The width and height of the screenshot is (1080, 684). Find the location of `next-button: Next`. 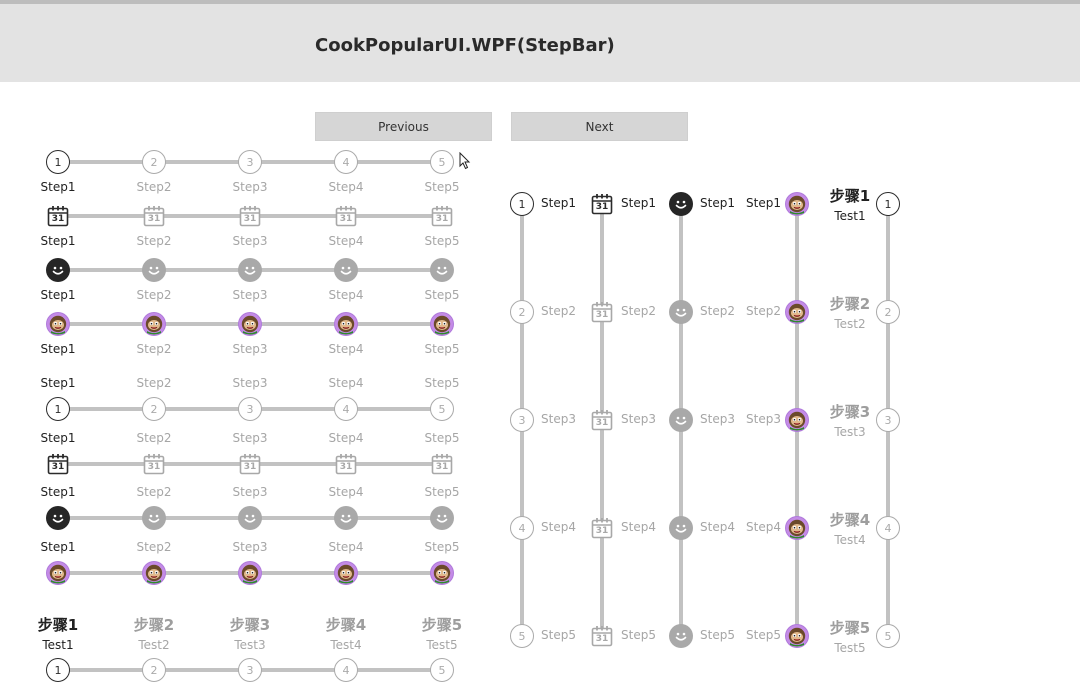

next-button: Next is located at coordinates (599, 126).